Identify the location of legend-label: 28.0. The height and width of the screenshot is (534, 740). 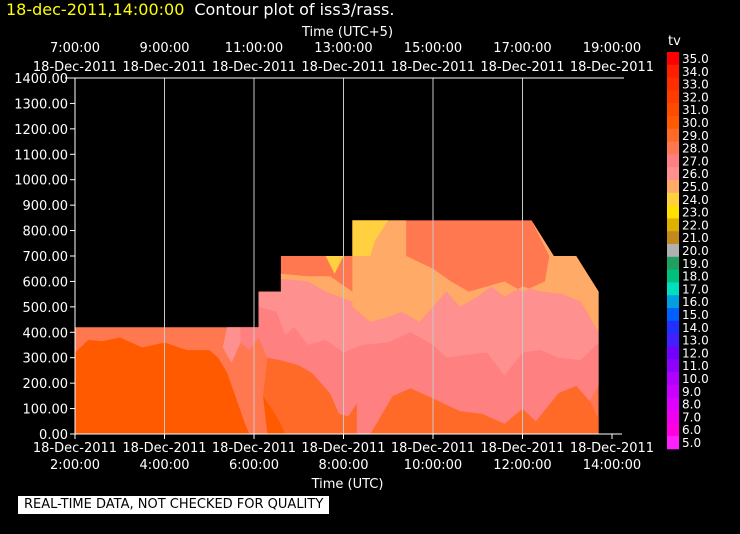
(695, 149).